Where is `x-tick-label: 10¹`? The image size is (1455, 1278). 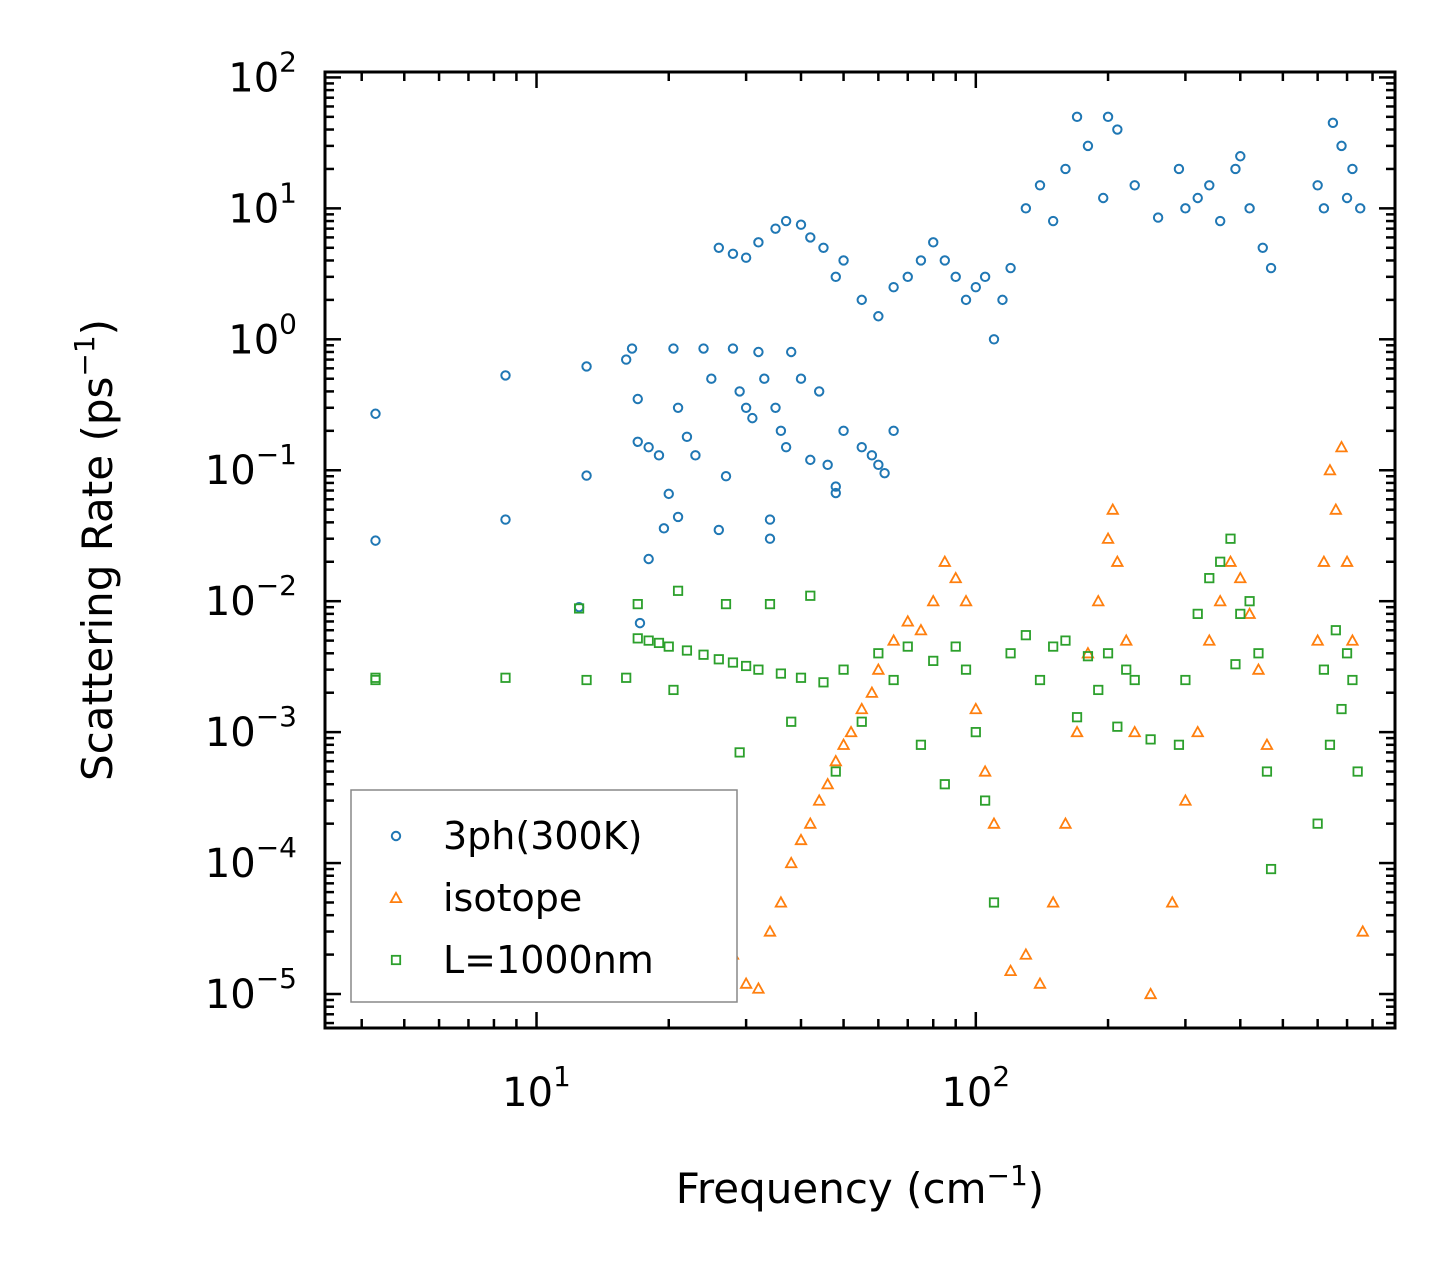
x-tick-label: 10¹ is located at coordinates (536, 1088).